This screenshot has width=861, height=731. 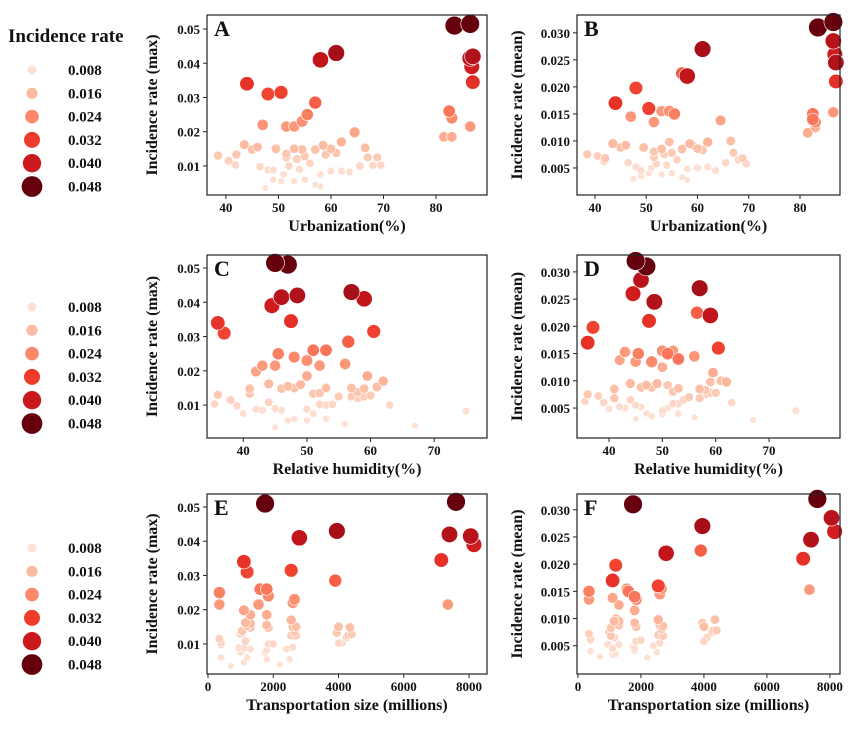 What do you see at coordinates (590, 507) in the screenshot?
I see `panel-letter: F` at bounding box center [590, 507].